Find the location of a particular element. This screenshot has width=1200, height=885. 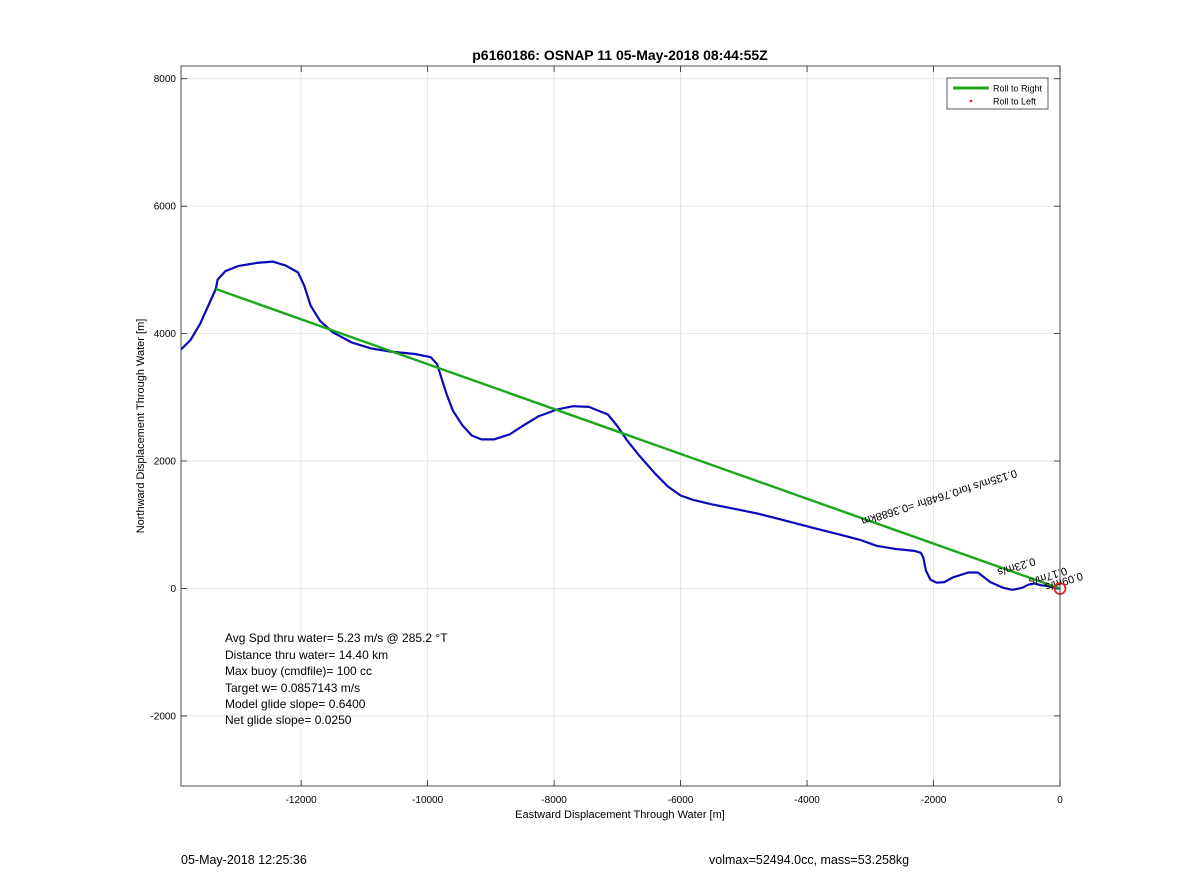

x-tick-labels: -12000 -10000 -8000 -6000 -4000 -2000 0 is located at coordinates (675, 800).